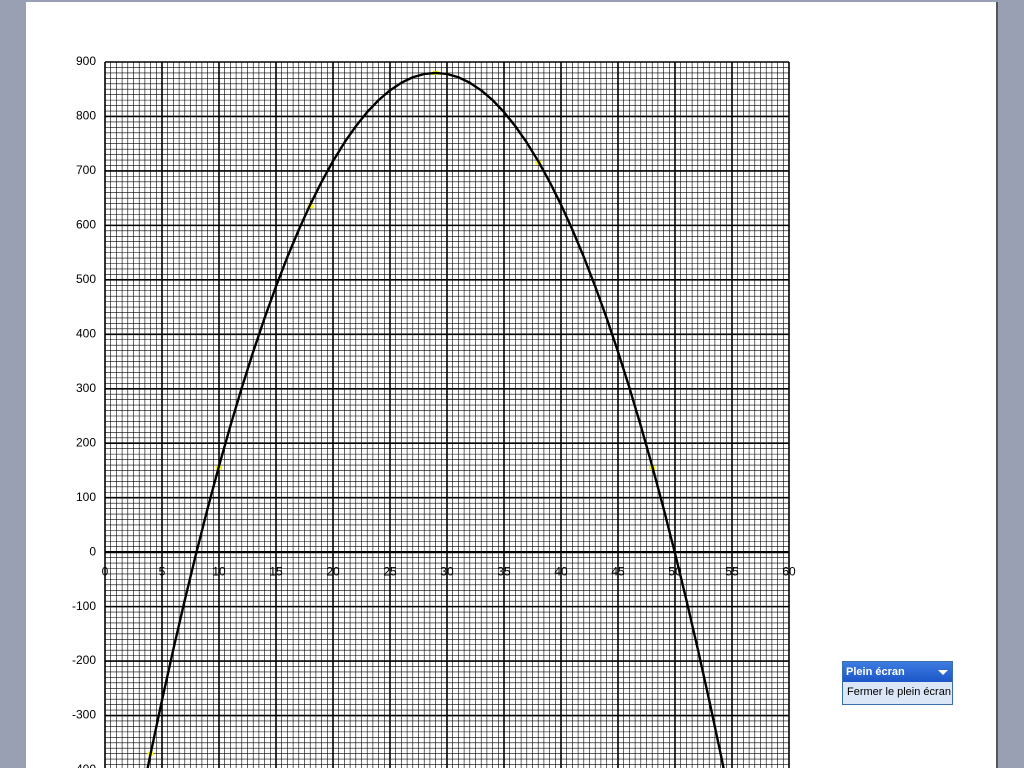 This screenshot has width=1024, height=768. I want to click on toolbar-dropdown-arrow, so click(943, 672).